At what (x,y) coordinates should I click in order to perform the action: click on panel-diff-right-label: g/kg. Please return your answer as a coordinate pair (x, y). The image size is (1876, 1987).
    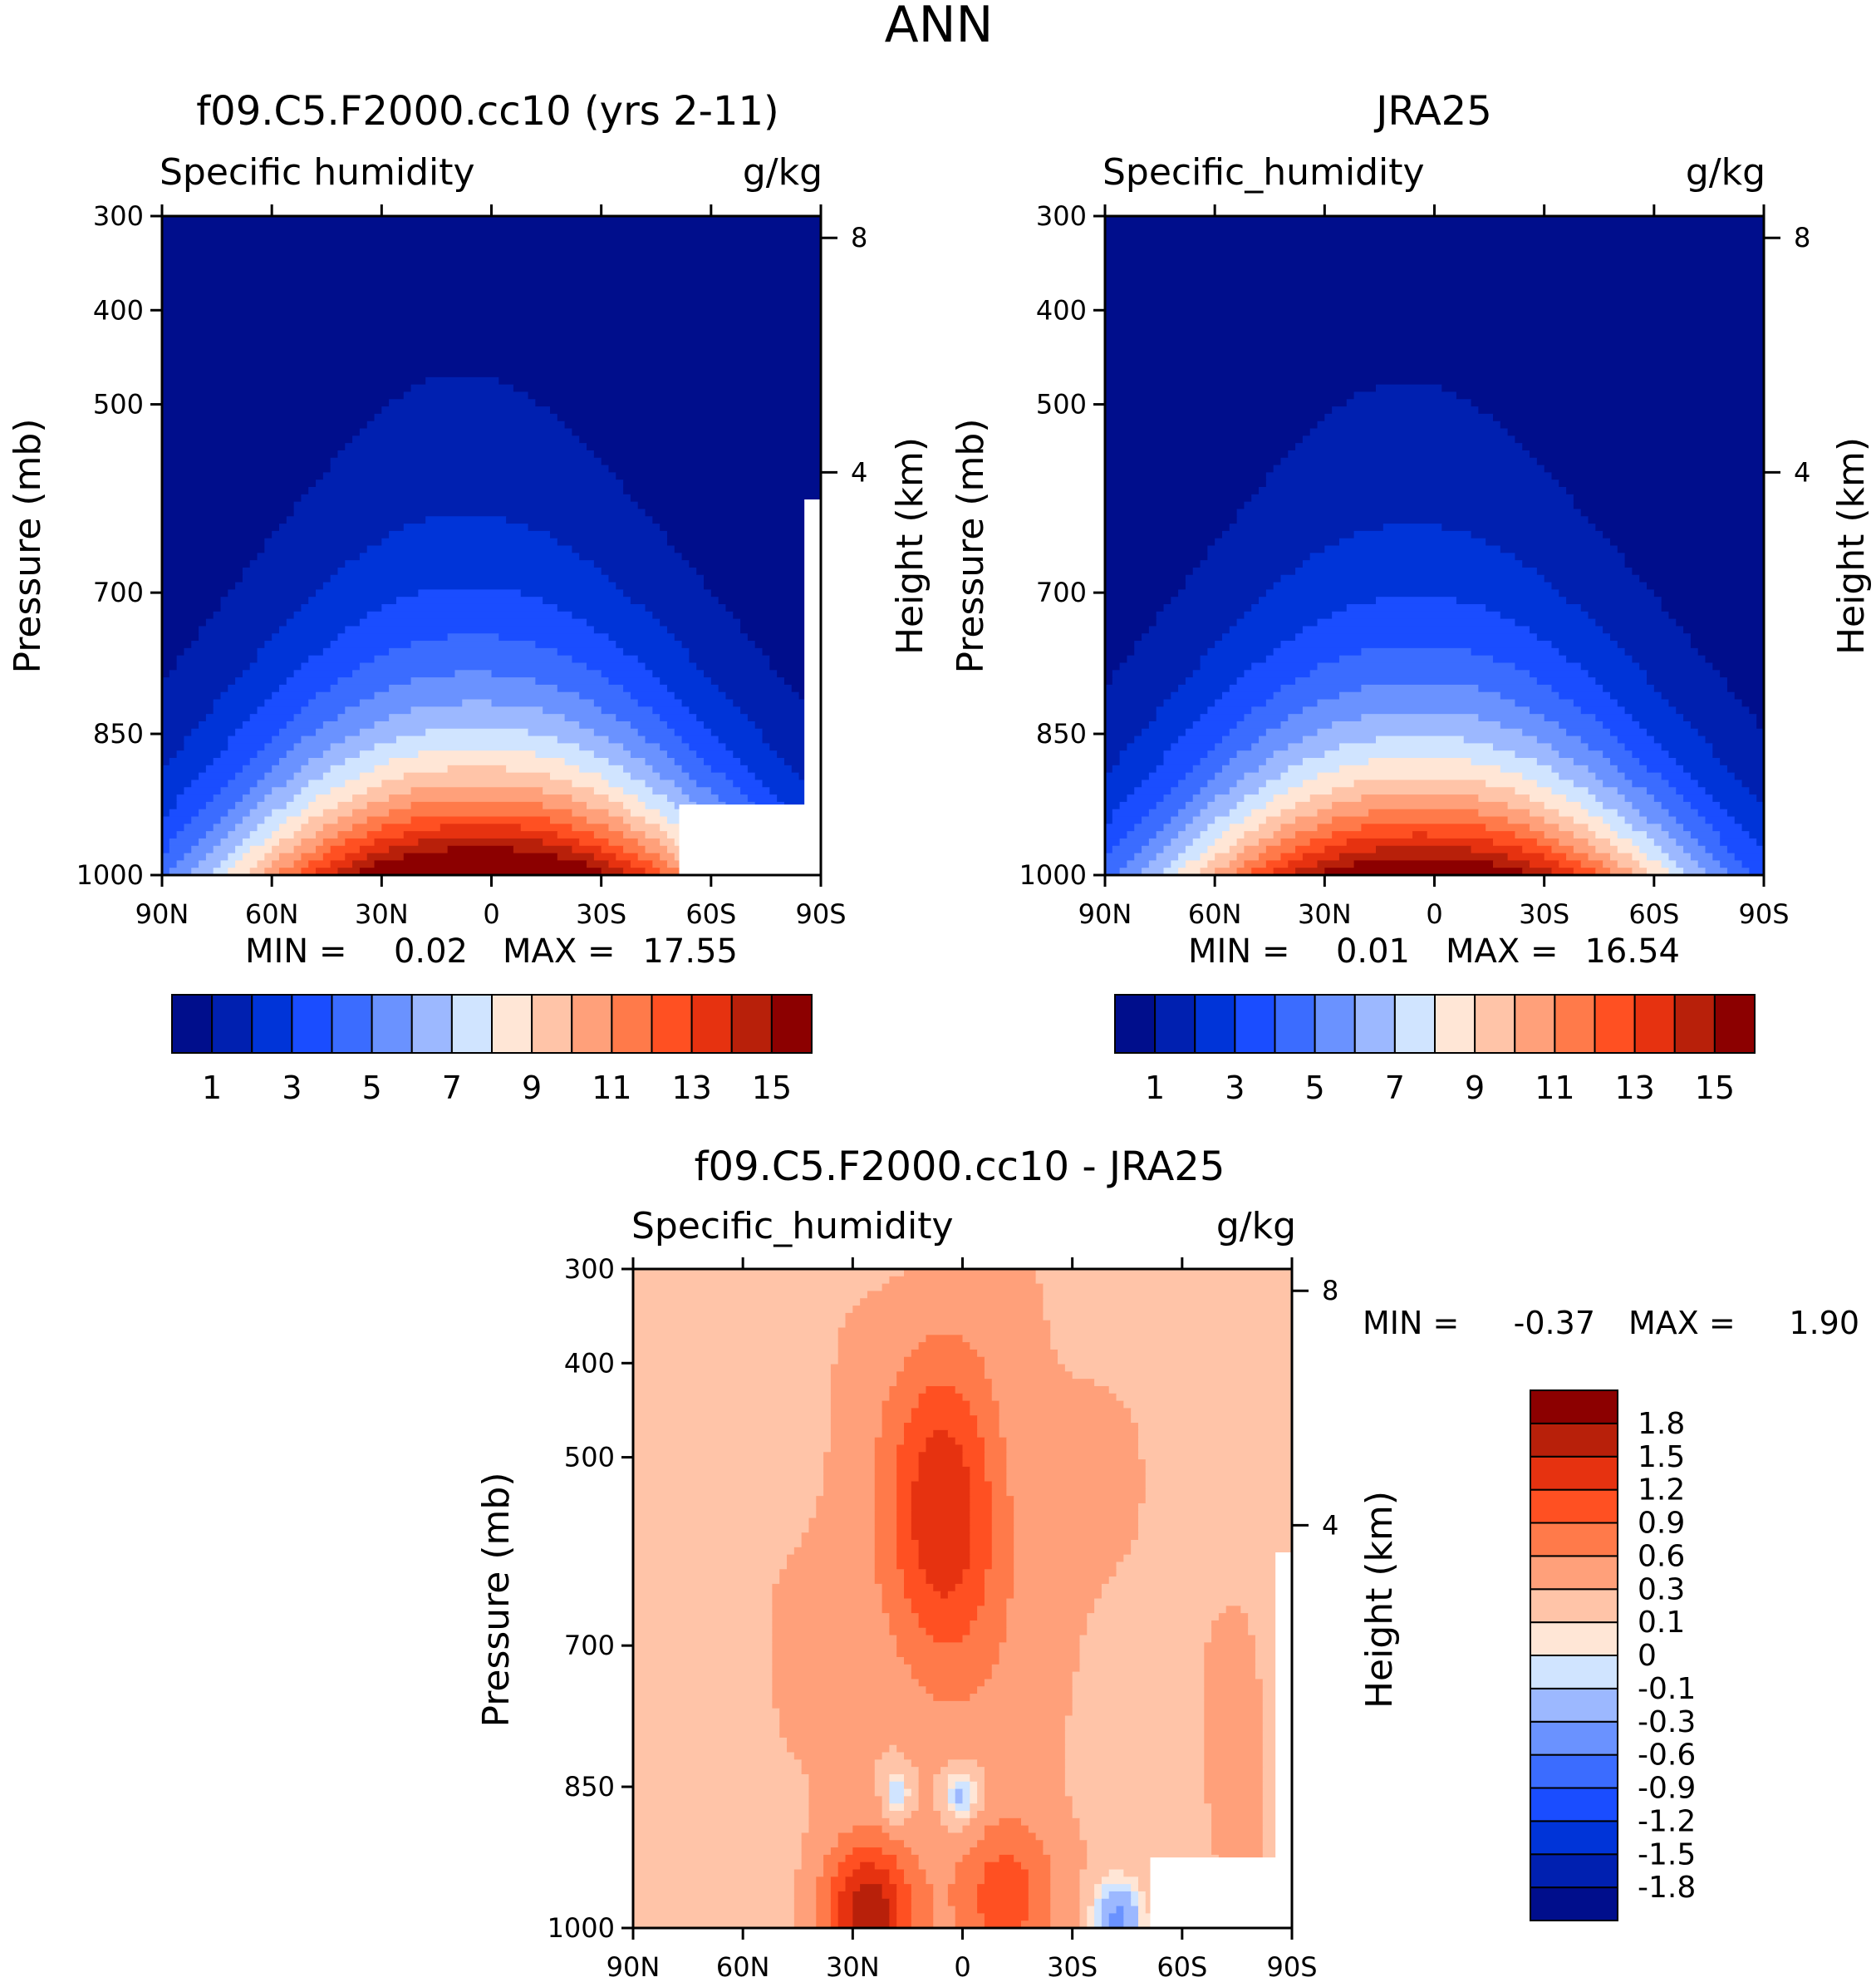
    Looking at the image, I should click on (1256, 1226).